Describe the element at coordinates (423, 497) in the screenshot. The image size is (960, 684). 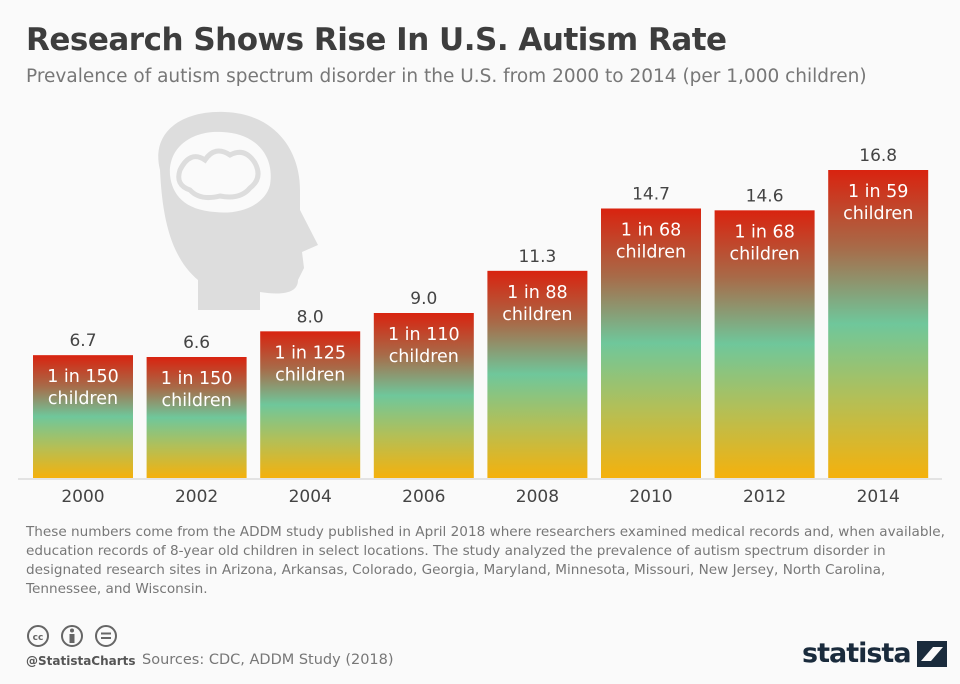
I see `x-tick-label: 2006` at that location.